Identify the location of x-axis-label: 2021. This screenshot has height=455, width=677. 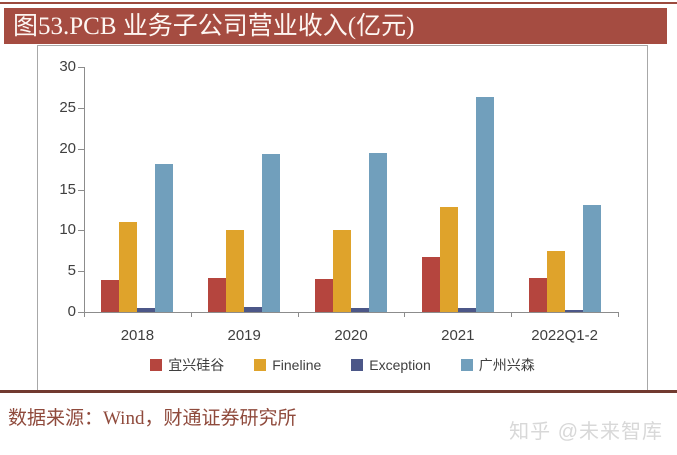
(458, 335).